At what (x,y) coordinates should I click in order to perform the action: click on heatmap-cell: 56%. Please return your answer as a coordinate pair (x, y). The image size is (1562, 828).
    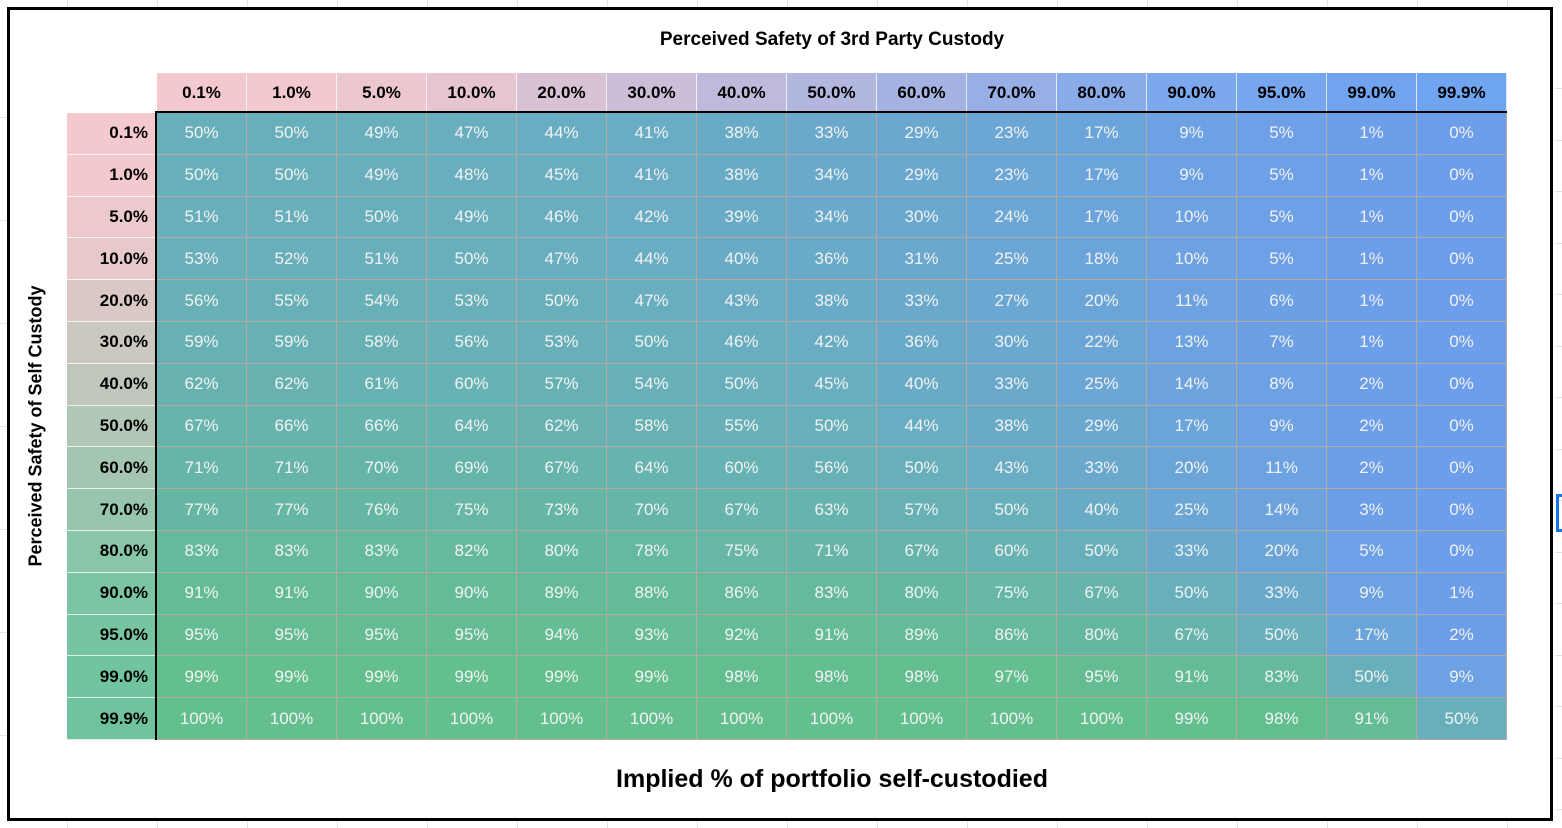
    Looking at the image, I should click on (832, 468).